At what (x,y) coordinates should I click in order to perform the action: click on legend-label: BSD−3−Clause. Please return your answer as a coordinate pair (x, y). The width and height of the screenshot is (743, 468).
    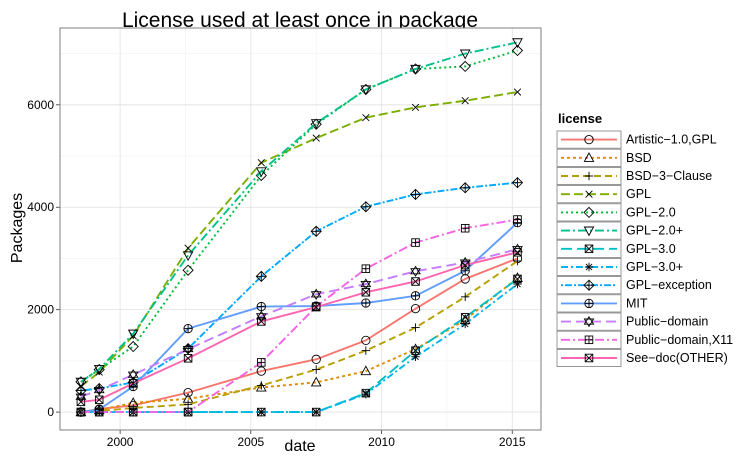
    Looking at the image, I should click on (669, 176).